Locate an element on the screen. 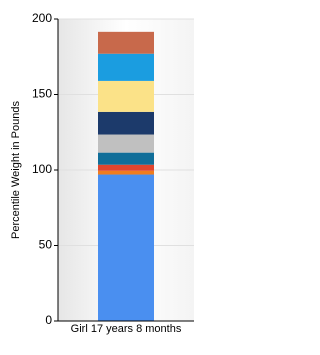  y-tick-label: 200 is located at coordinates (42, 18).